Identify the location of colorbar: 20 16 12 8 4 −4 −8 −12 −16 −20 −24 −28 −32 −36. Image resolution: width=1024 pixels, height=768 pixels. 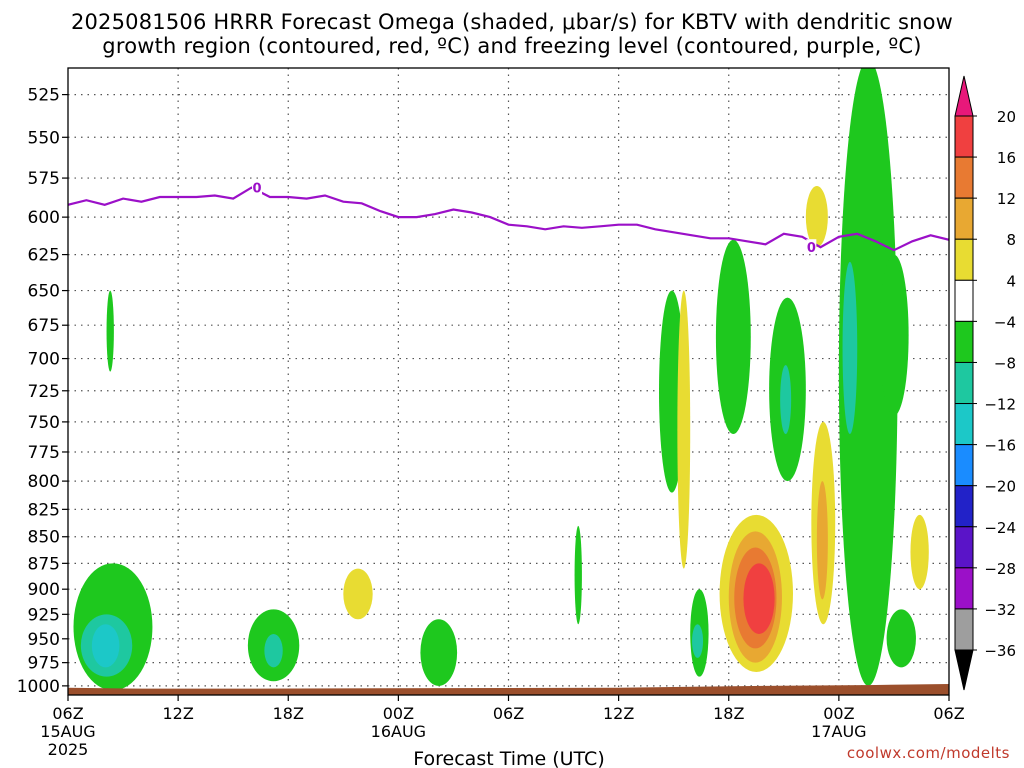
(985, 383).